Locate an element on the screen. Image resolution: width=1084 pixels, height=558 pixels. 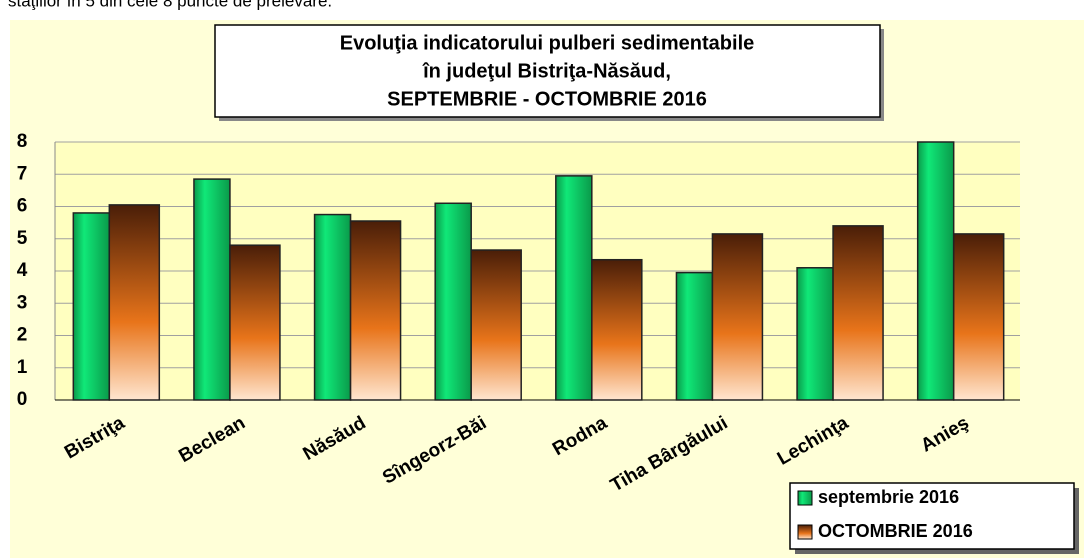
chart-title: SEPTEMBRIE - OCTOMBRIE 2016 is located at coordinates (547, 99).